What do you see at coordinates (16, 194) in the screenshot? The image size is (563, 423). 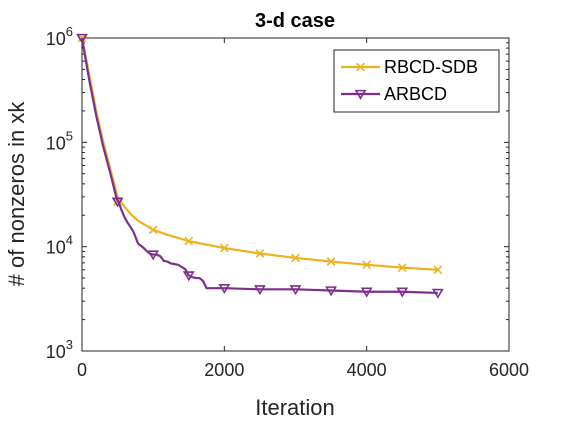 I see `y-axis-label: # of nonzeros in xk` at bounding box center [16, 194].